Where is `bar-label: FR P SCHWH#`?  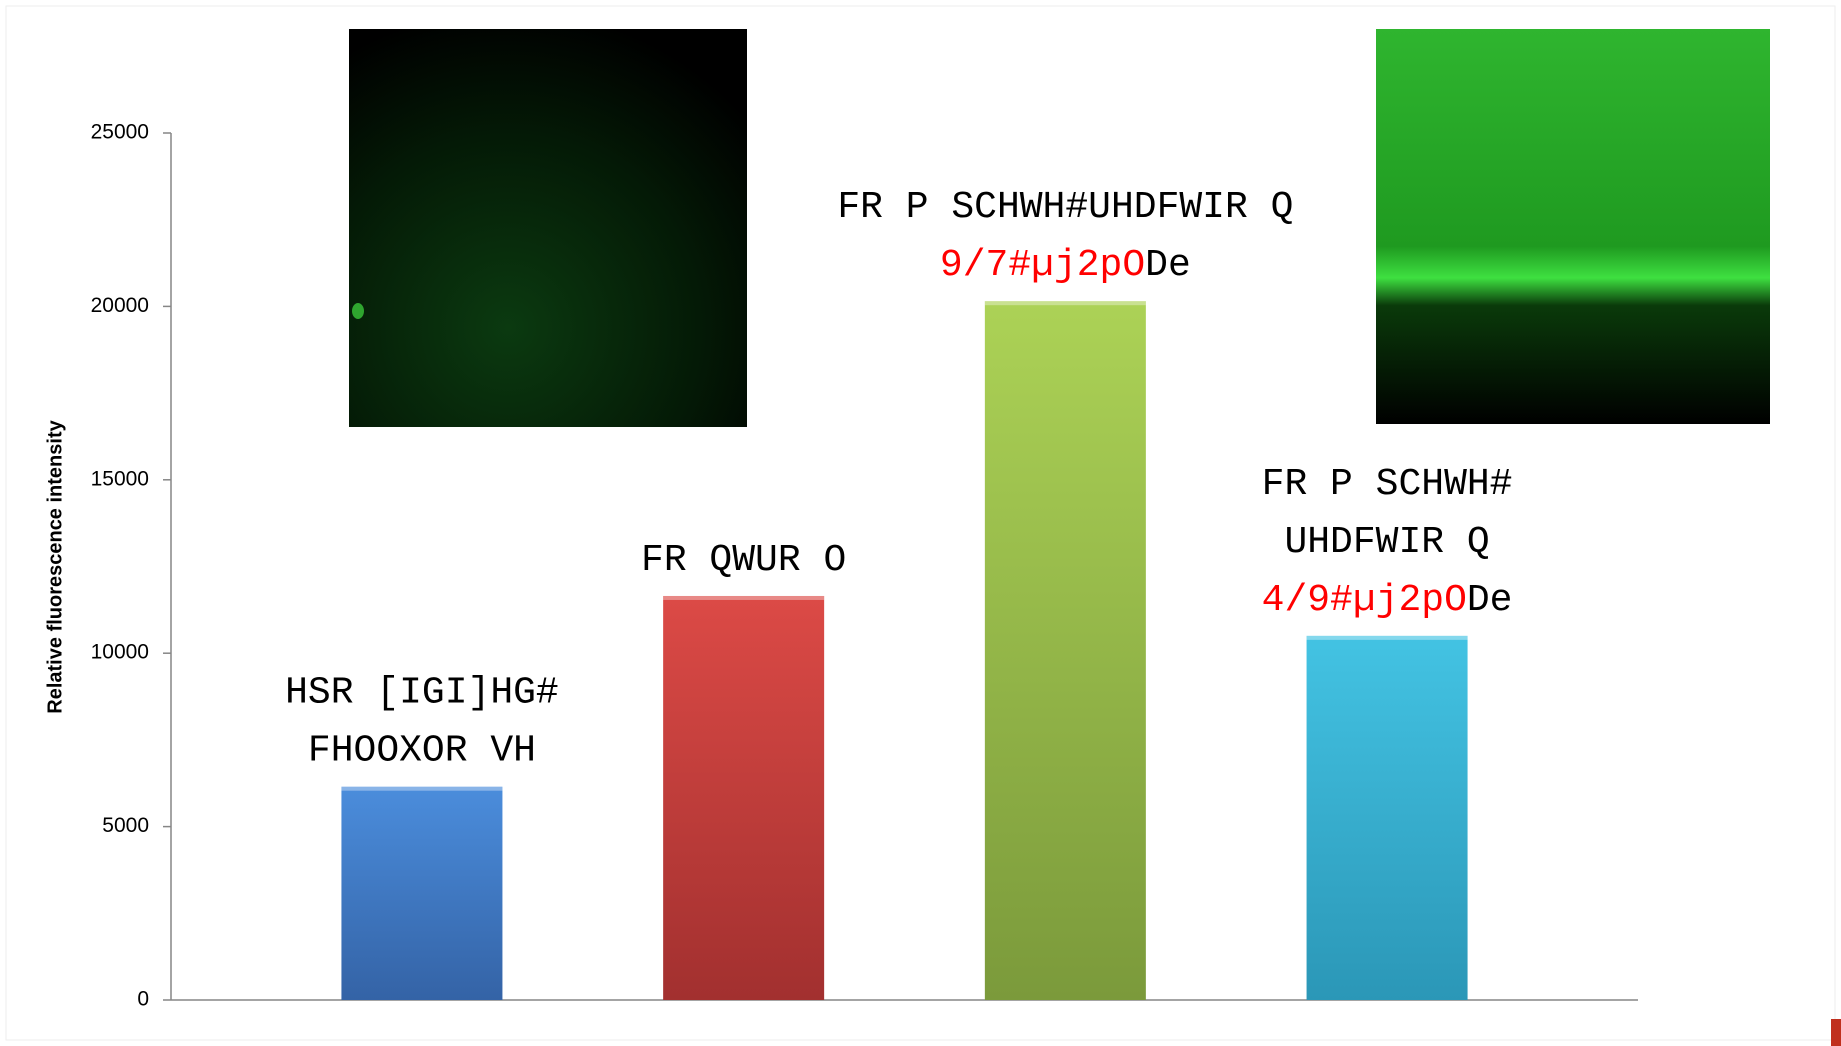
bar-label: FR P SCHWH# is located at coordinates (1387, 484).